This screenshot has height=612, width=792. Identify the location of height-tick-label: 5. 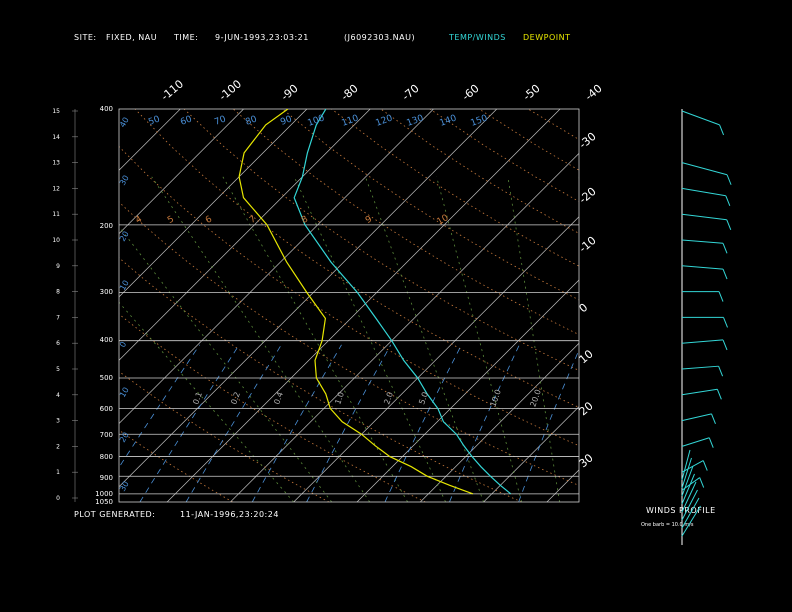
(58, 369).